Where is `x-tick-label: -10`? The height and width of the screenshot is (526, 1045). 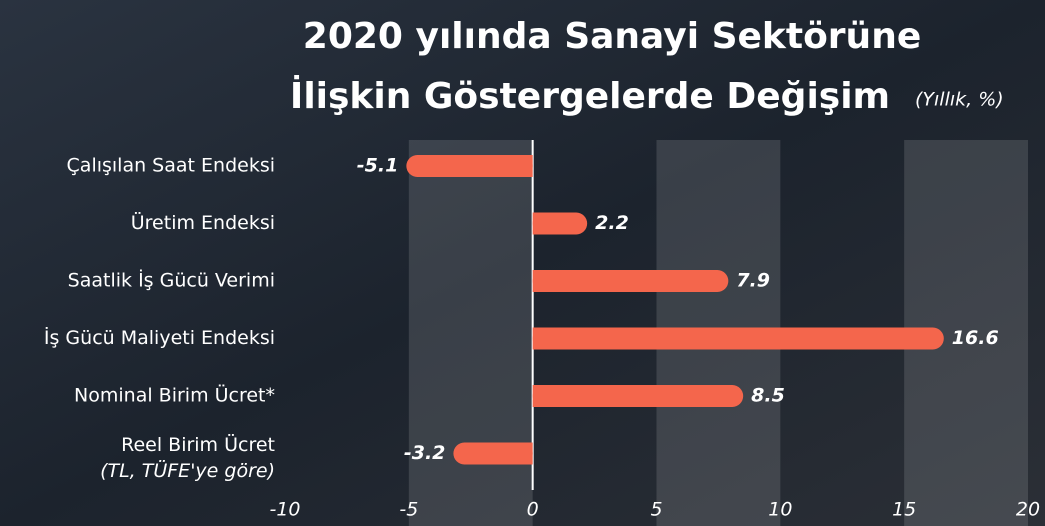
x-tick-label: -10 is located at coordinates (284, 510).